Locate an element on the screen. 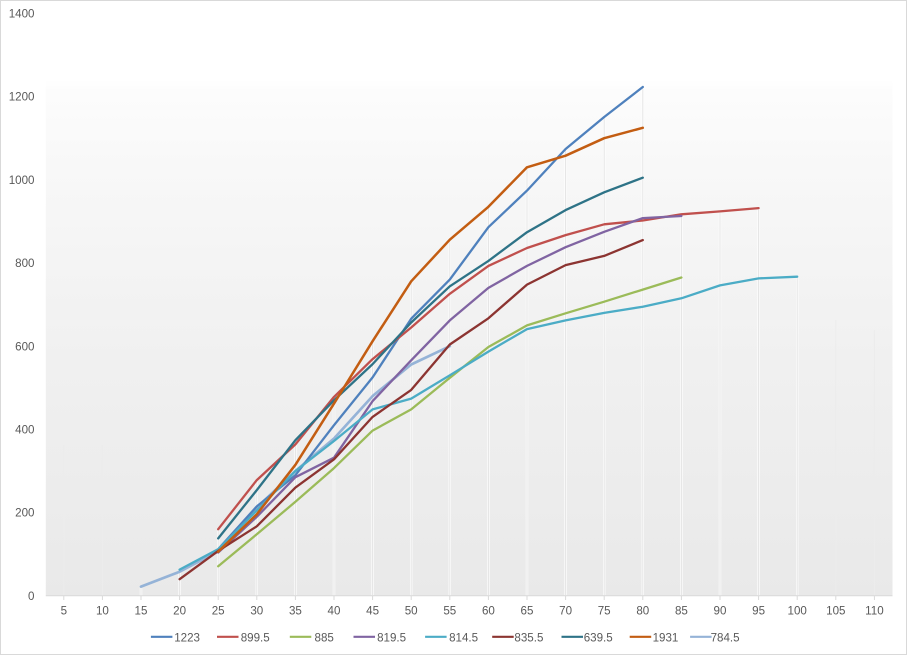 This screenshot has height=658, width=908. svg-text: 1400 is located at coordinates (22, 14).